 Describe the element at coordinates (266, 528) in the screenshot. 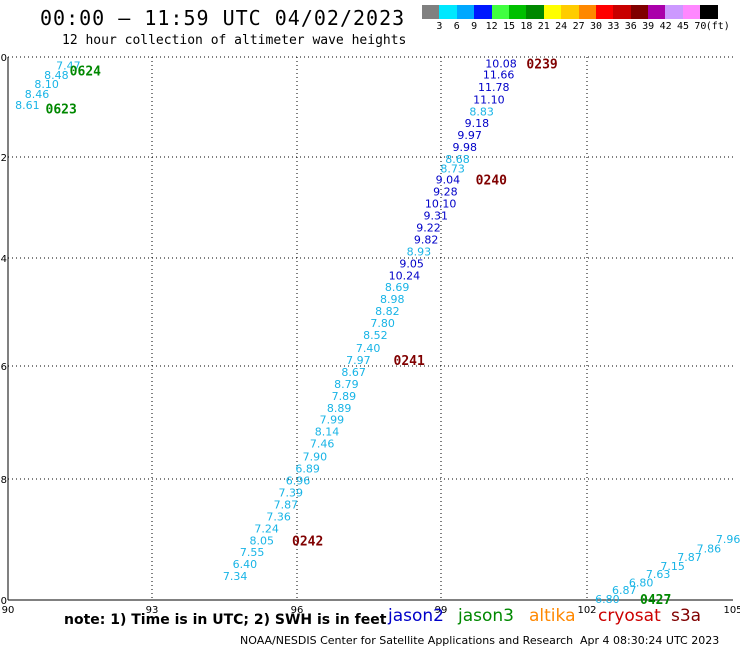

I see `wave-height-label: 7.24` at that location.